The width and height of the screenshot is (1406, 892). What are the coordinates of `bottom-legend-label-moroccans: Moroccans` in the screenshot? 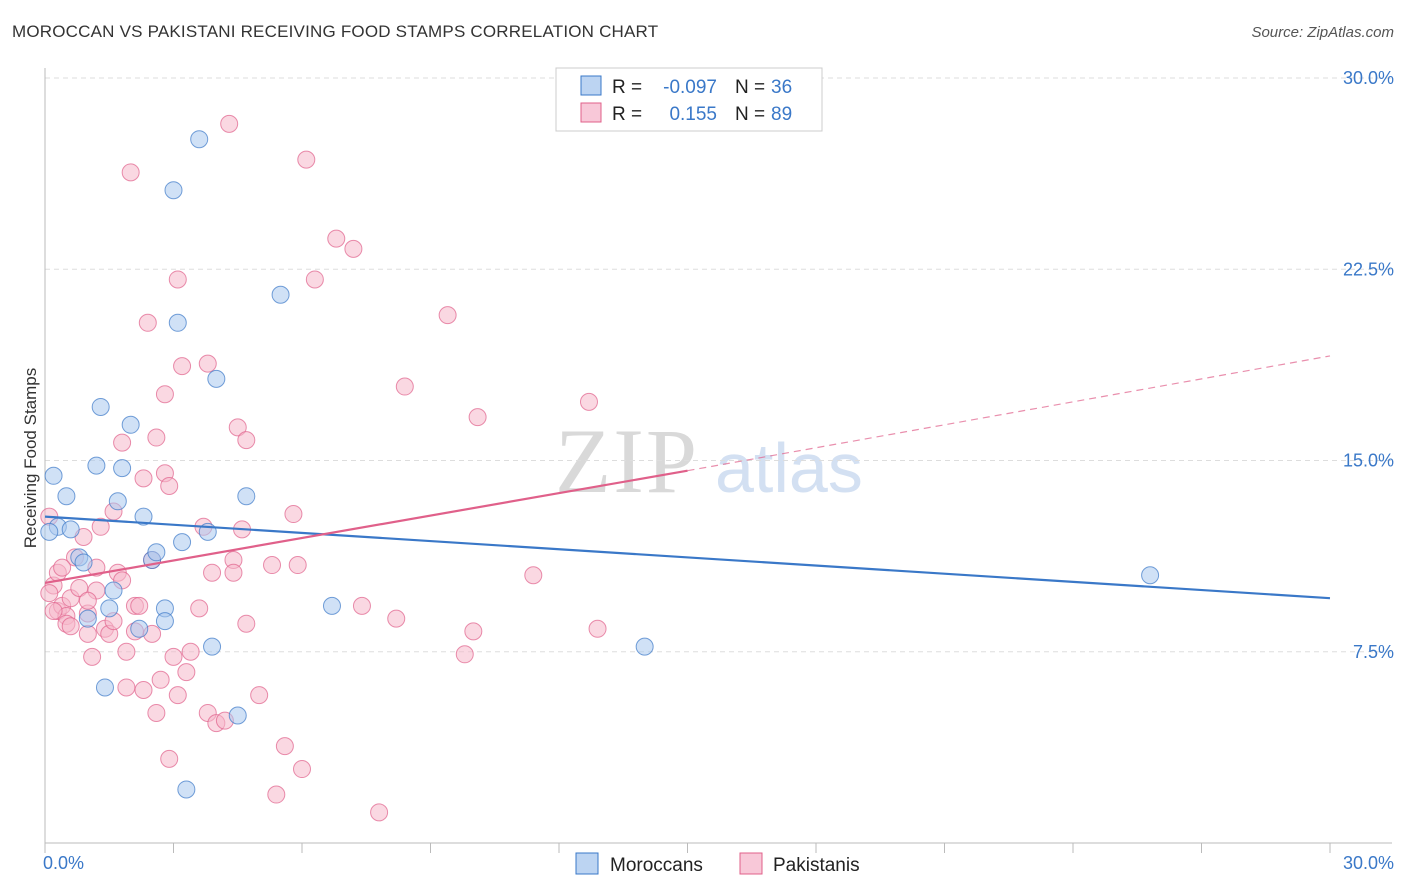 It's located at (656, 865).